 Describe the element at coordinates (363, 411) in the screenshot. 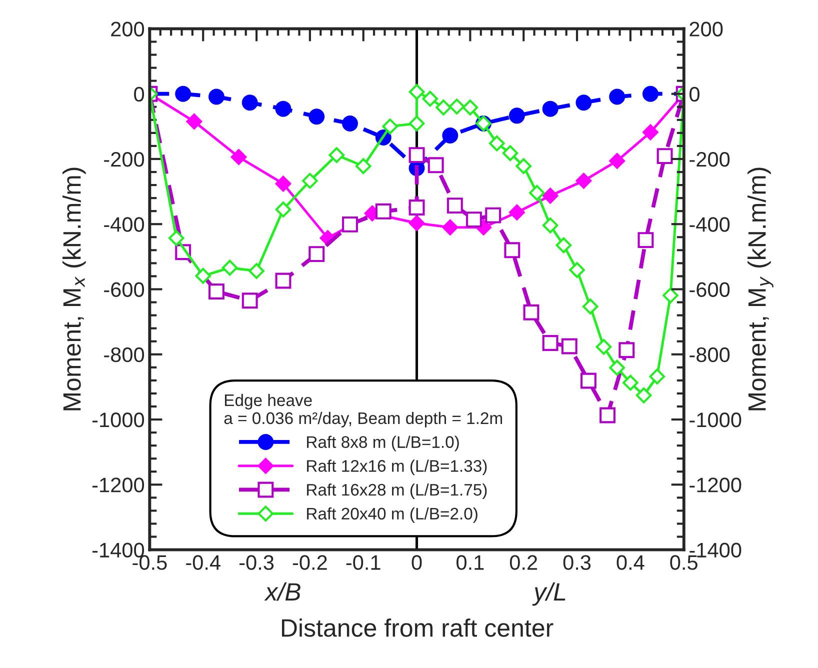

I see `legend-title: Edge heave a = 0.036 m²/day, Beam depth = 1.2m` at that location.